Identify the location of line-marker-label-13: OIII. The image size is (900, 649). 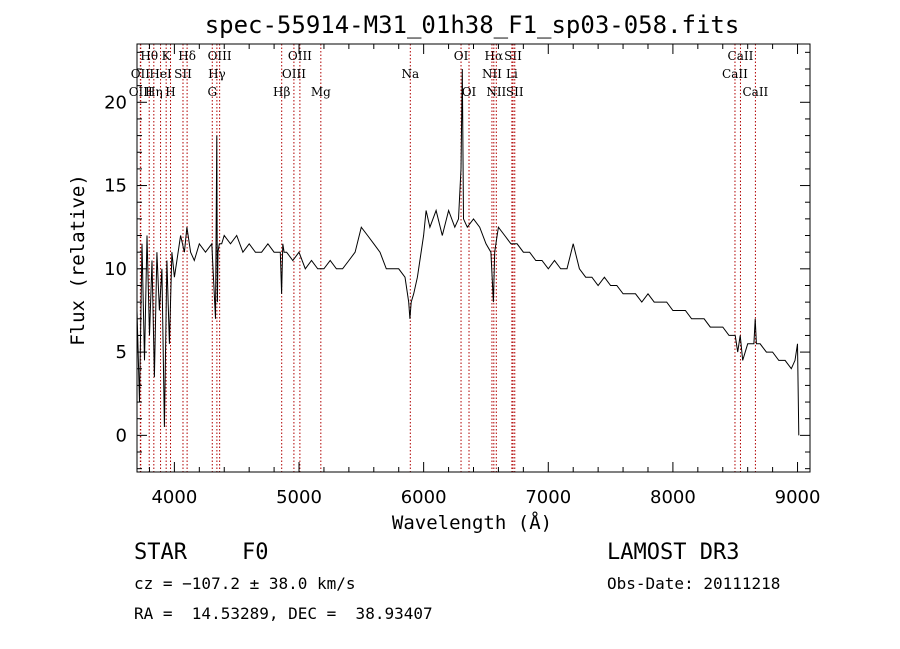
(294, 74).